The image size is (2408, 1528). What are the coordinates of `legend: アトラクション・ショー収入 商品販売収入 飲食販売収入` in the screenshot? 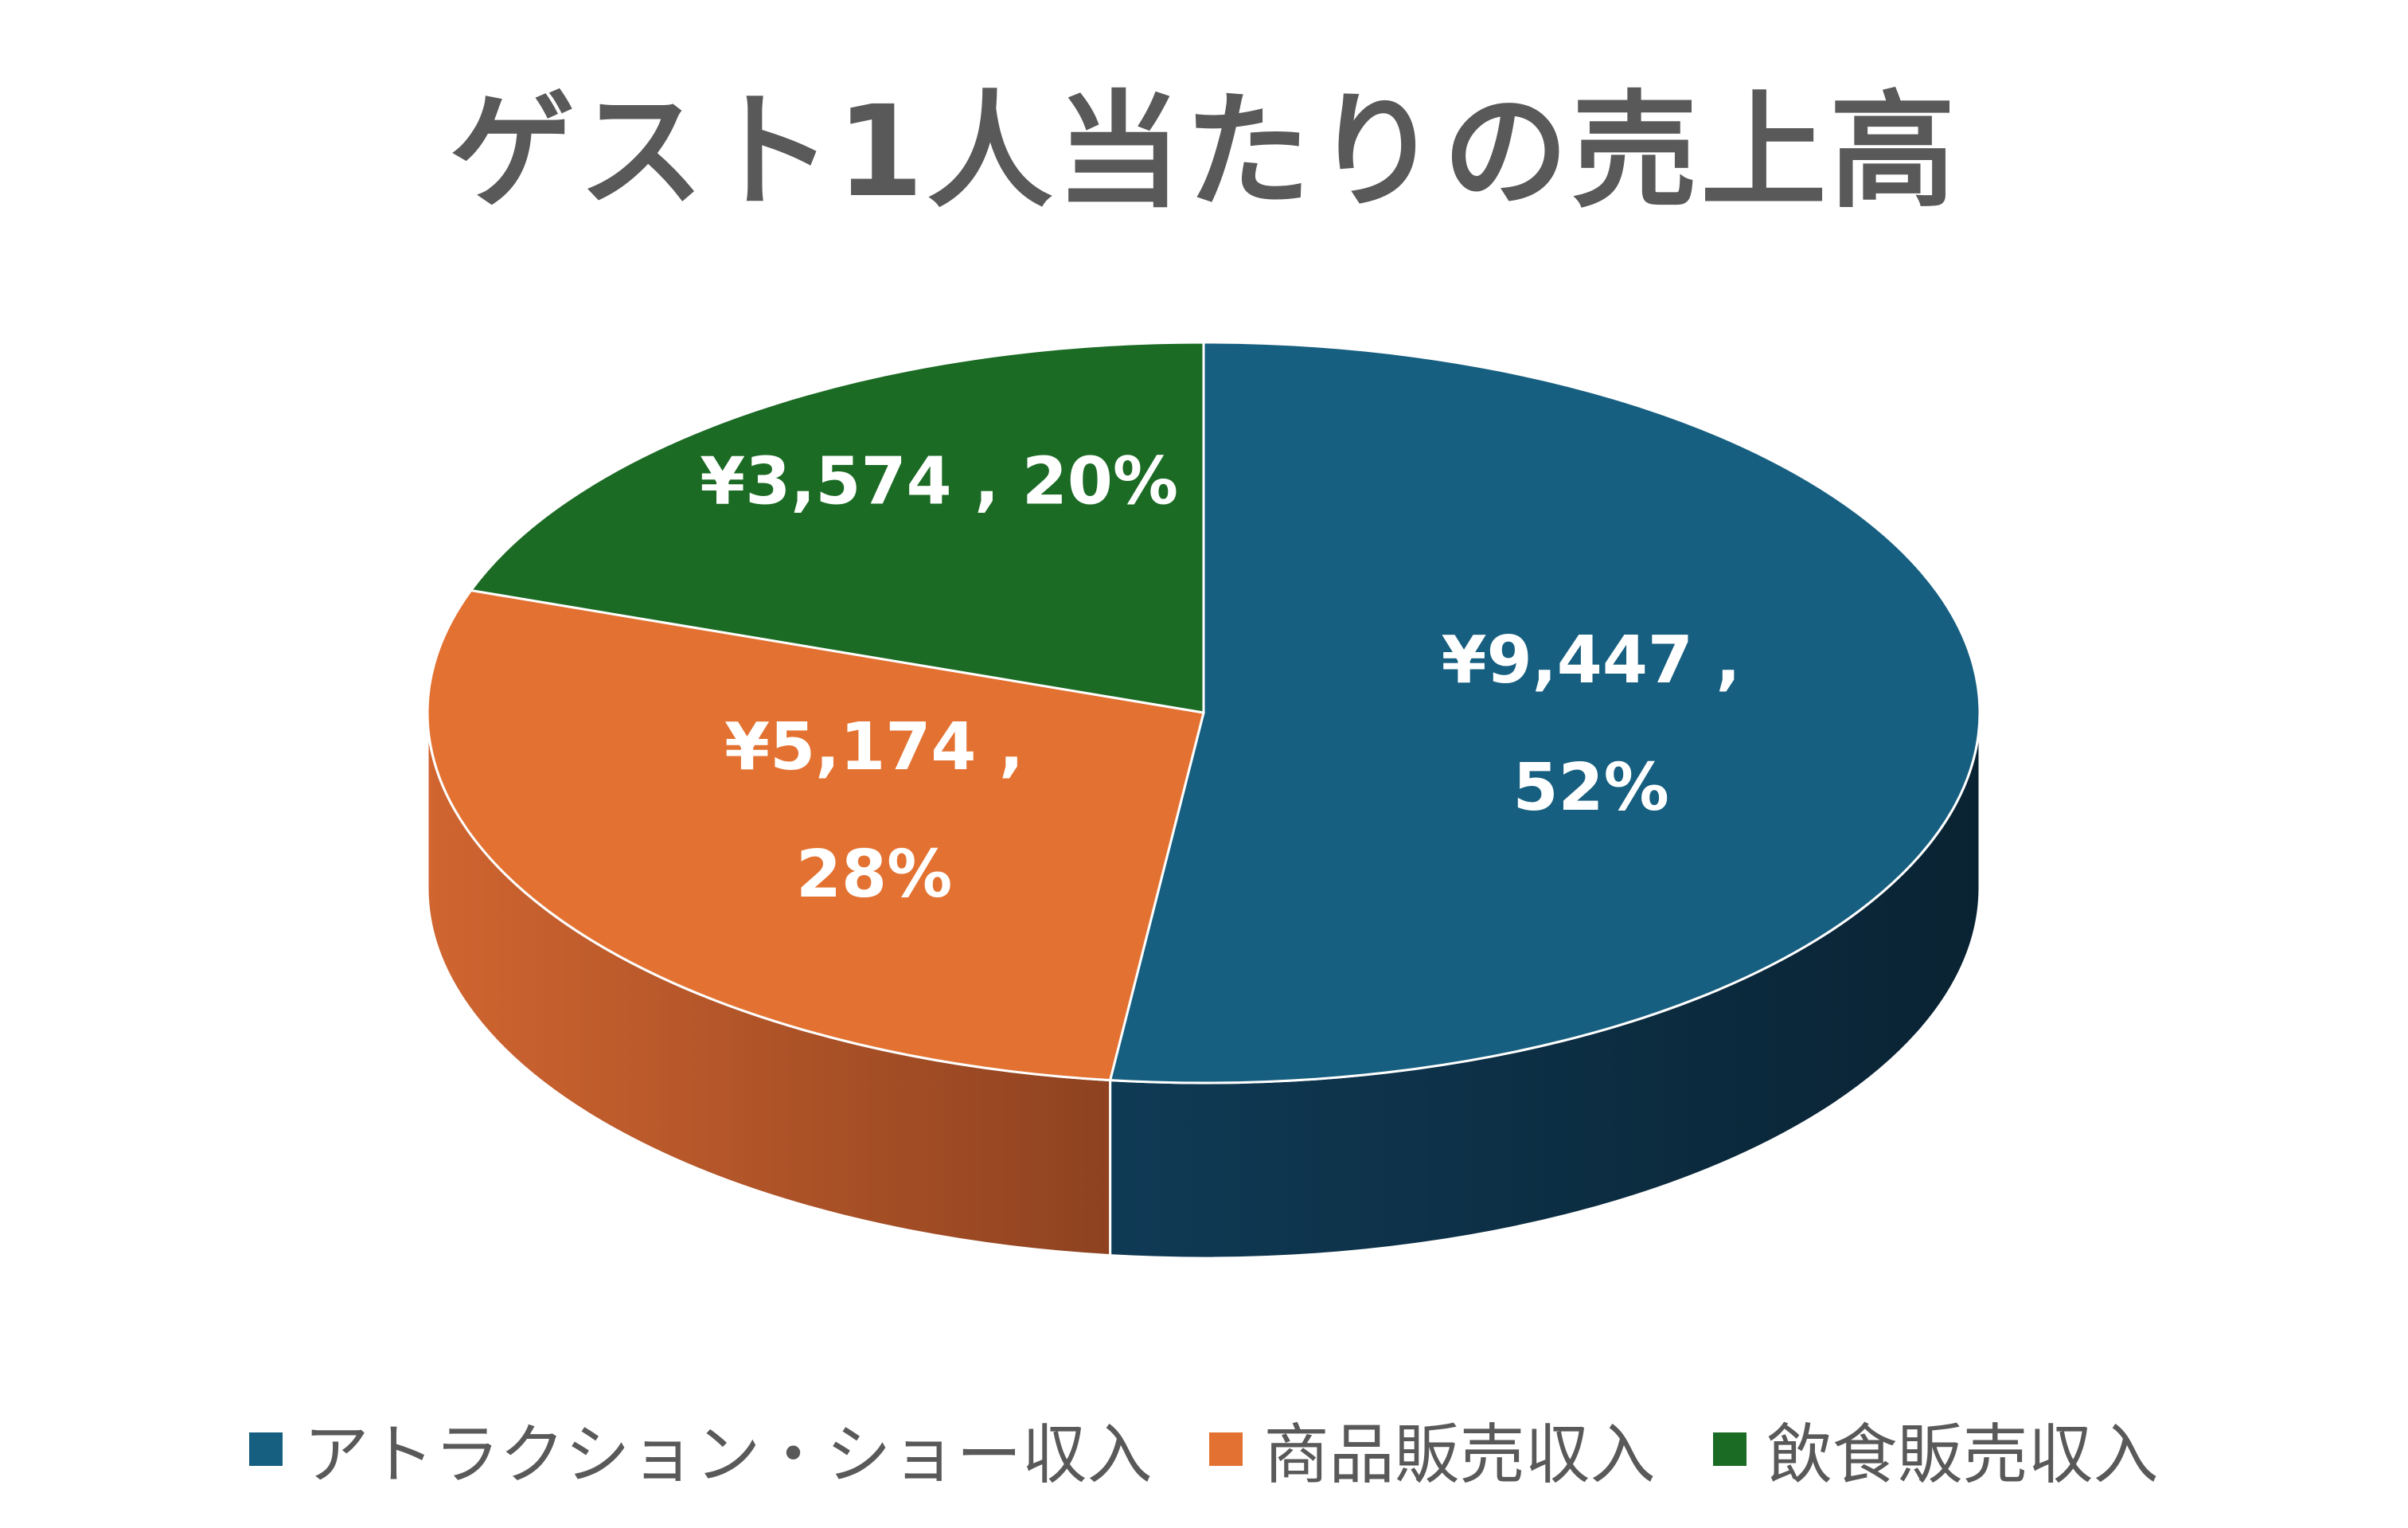 It's located at (1204, 1448).